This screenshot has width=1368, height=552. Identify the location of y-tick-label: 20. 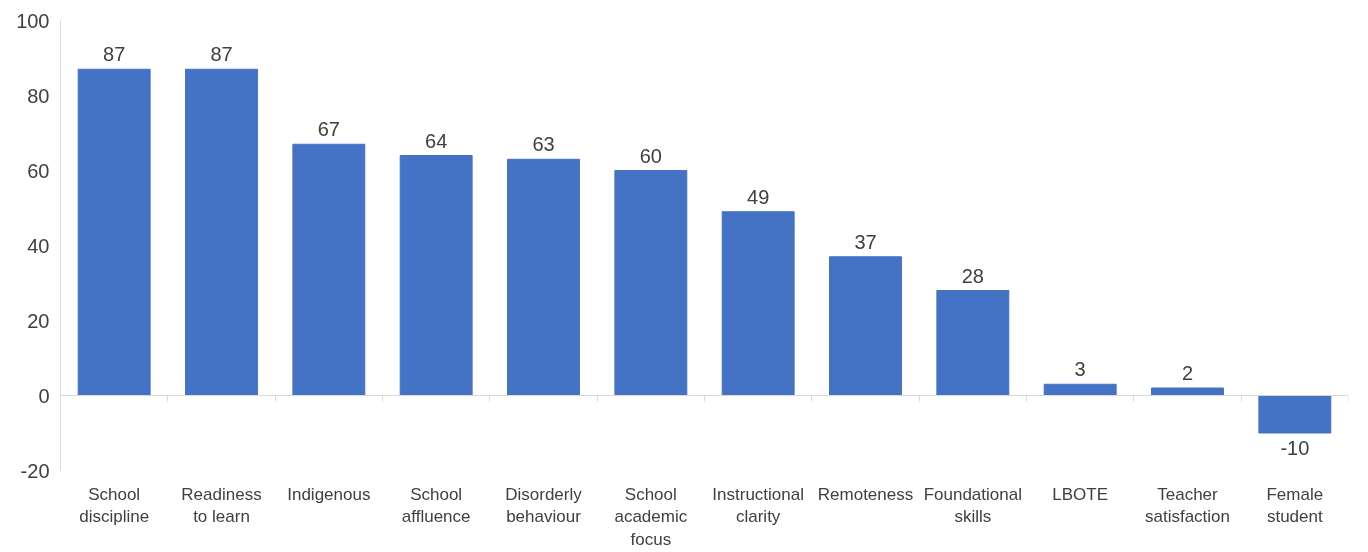
(38, 320).